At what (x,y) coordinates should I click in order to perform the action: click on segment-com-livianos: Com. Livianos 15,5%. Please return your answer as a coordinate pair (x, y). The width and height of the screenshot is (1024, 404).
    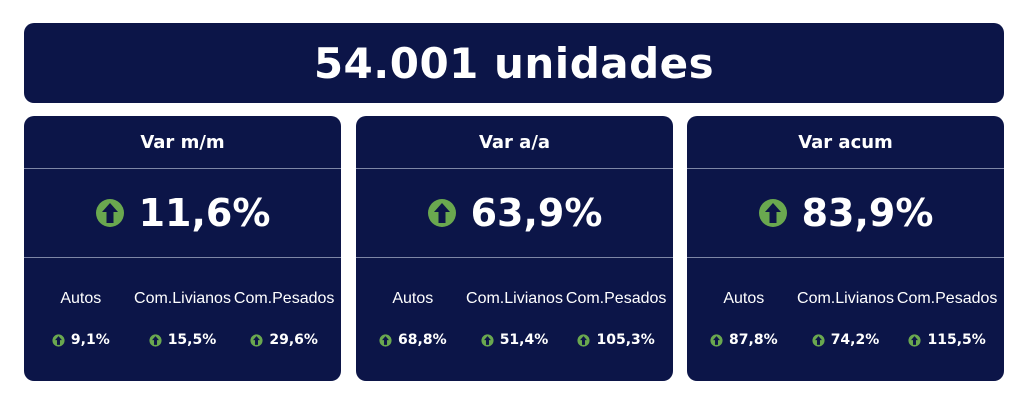
    Looking at the image, I should click on (182, 303).